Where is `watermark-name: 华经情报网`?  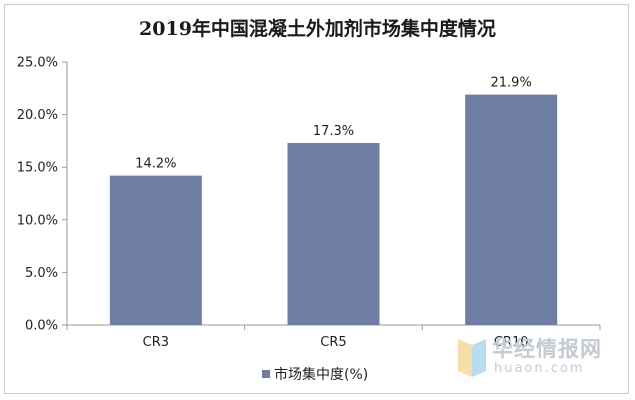 watermark-name: 华经情报网 is located at coordinates (547, 349).